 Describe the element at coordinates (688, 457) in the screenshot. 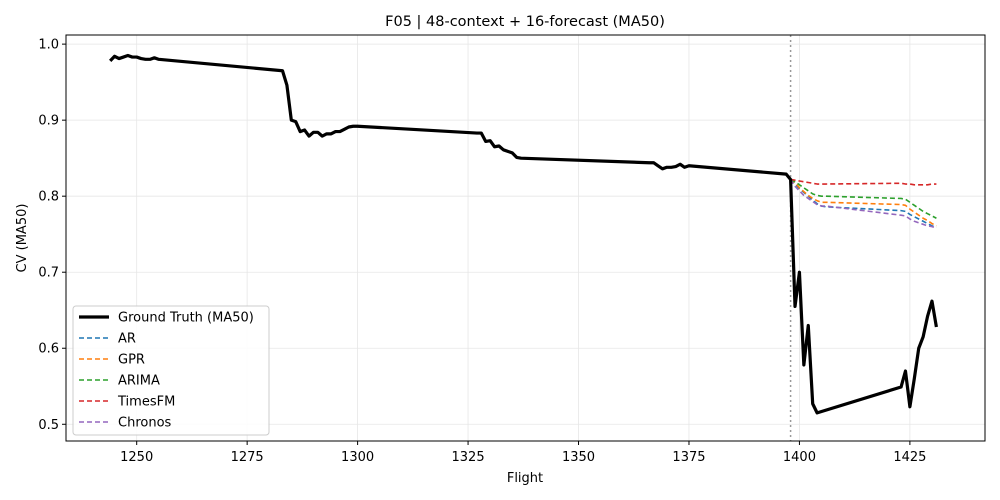

I see `x-tick-label: 1375` at that location.